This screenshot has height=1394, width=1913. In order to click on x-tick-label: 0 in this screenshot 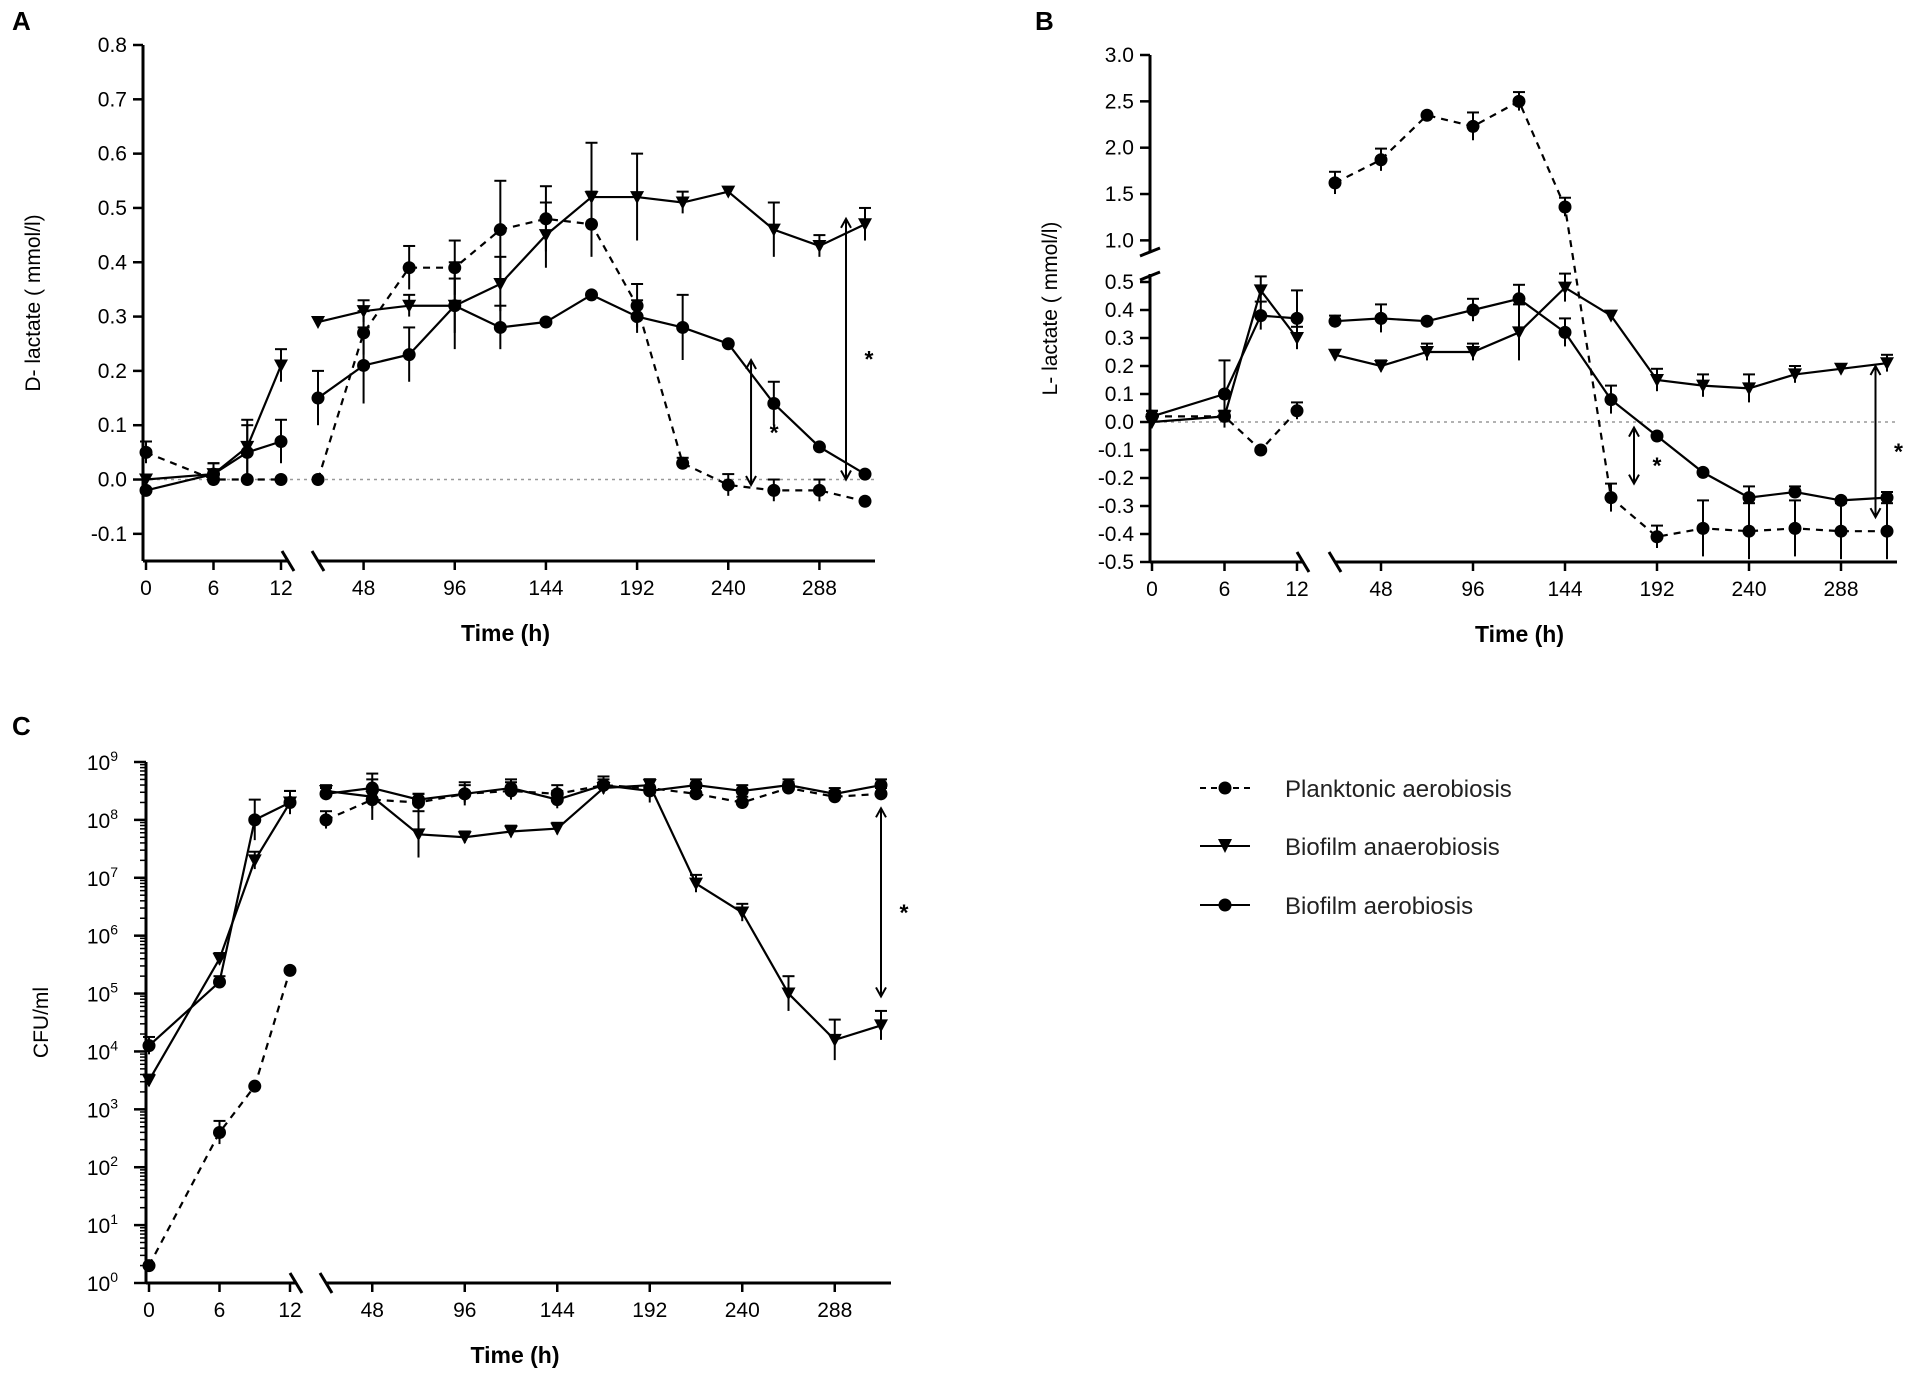, I will do `click(1152, 589)`.